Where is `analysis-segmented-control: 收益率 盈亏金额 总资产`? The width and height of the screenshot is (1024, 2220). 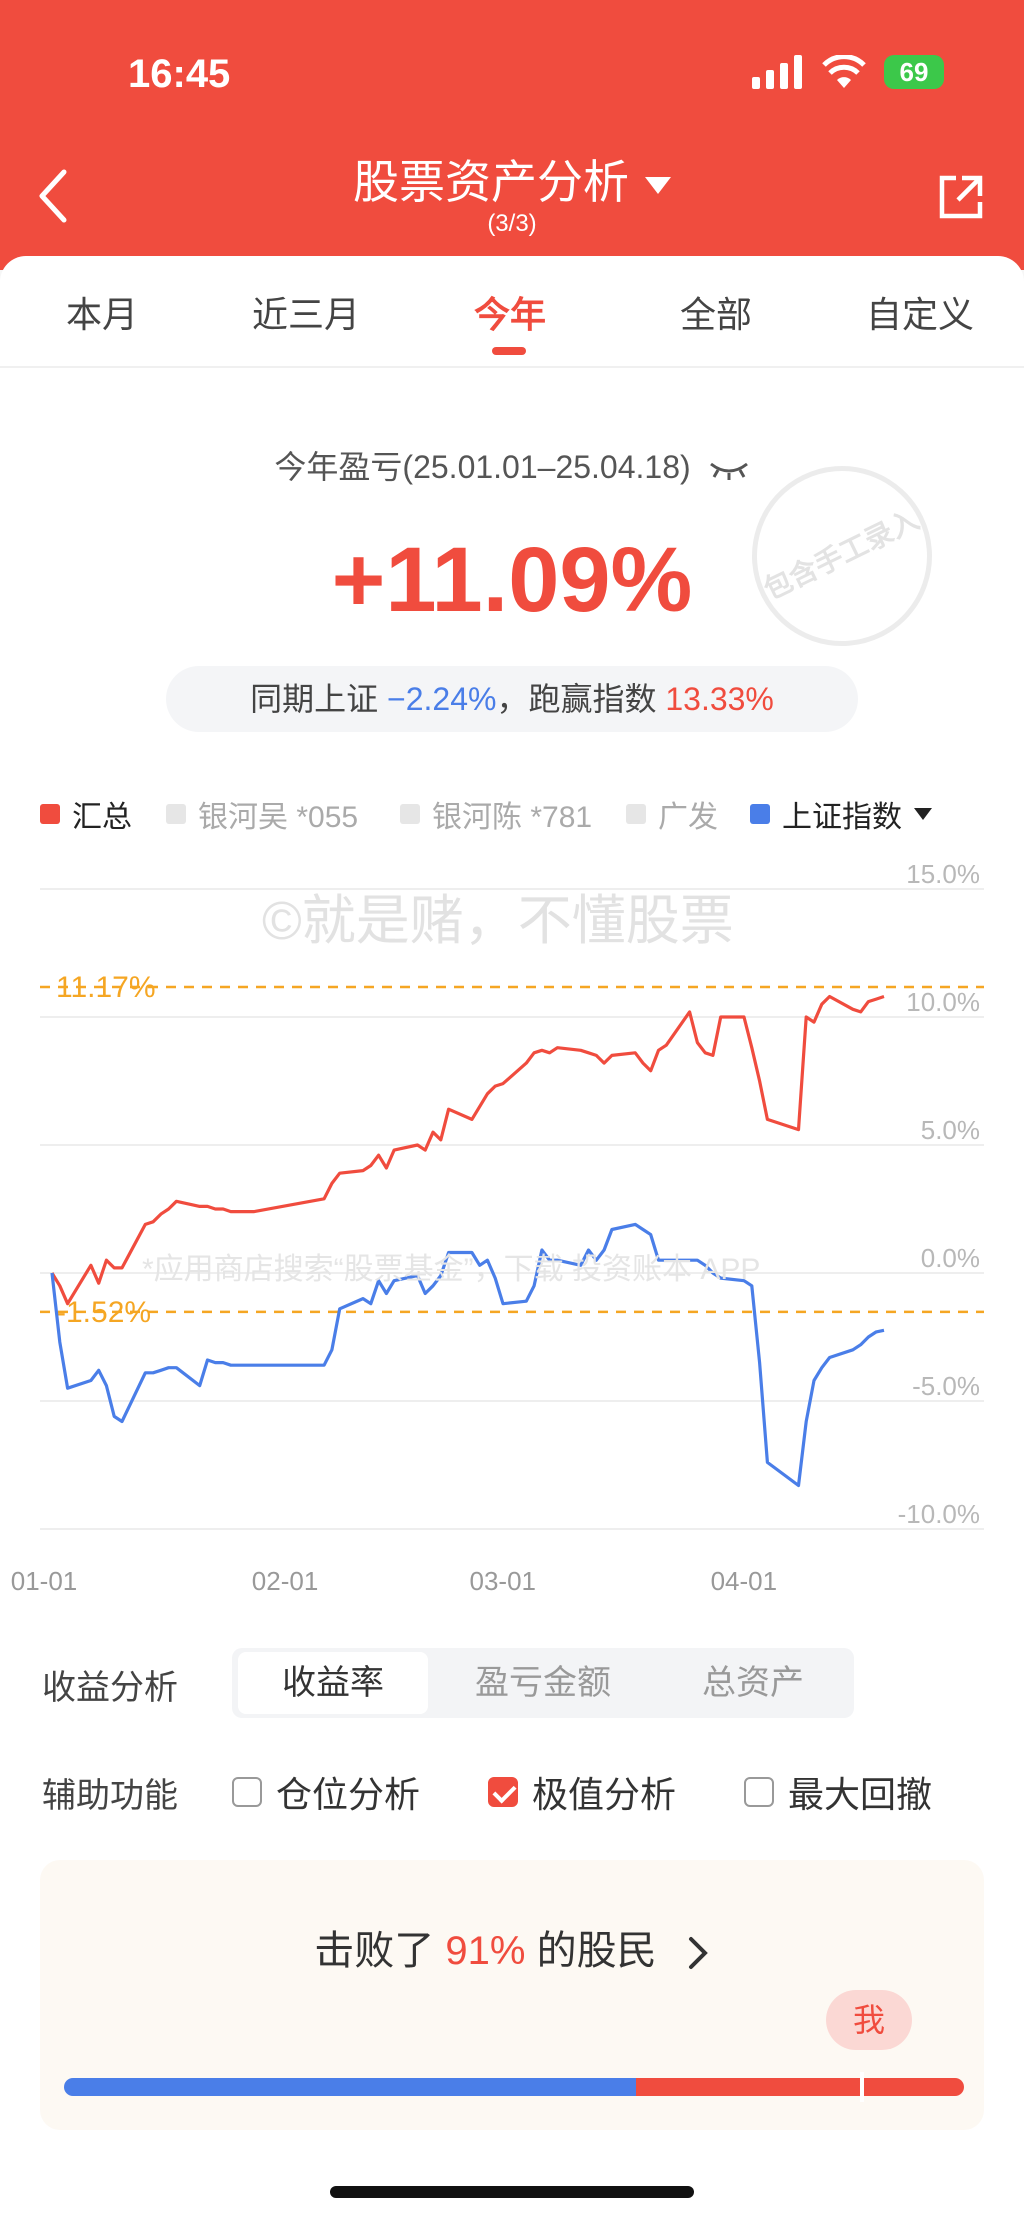 analysis-segmented-control: 收益率 盈亏金额 总资产 is located at coordinates (543, 1683).